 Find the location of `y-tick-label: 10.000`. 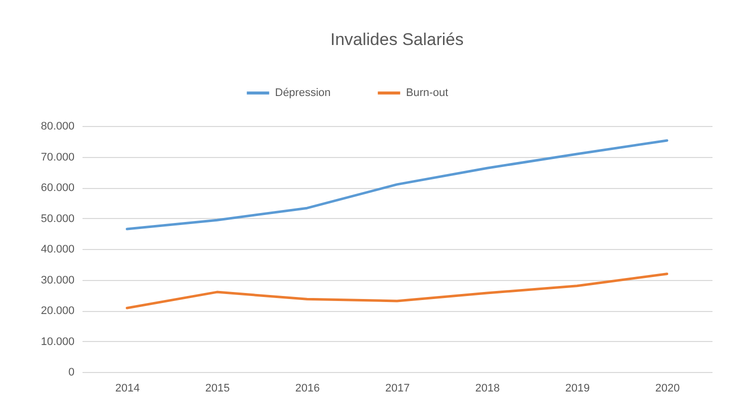

y-tick-label: 10.000 is located at coordinates (57, 342).